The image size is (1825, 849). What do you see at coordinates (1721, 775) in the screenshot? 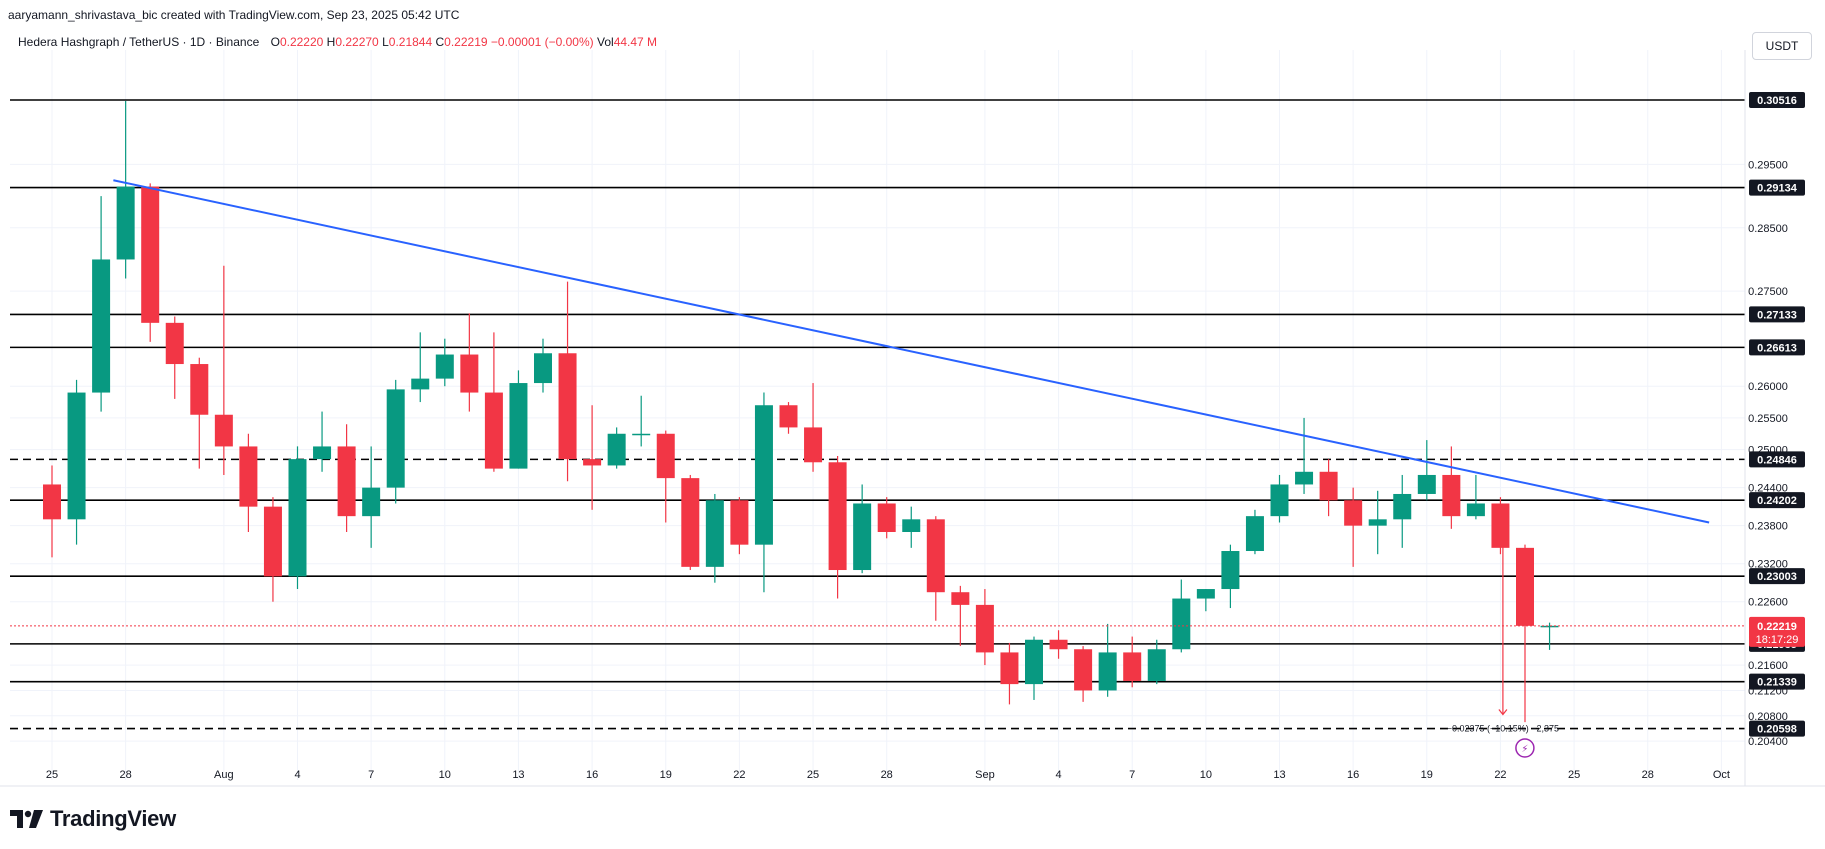
I see `x-tick-label: Oct` at bounding box center [1721, 775].